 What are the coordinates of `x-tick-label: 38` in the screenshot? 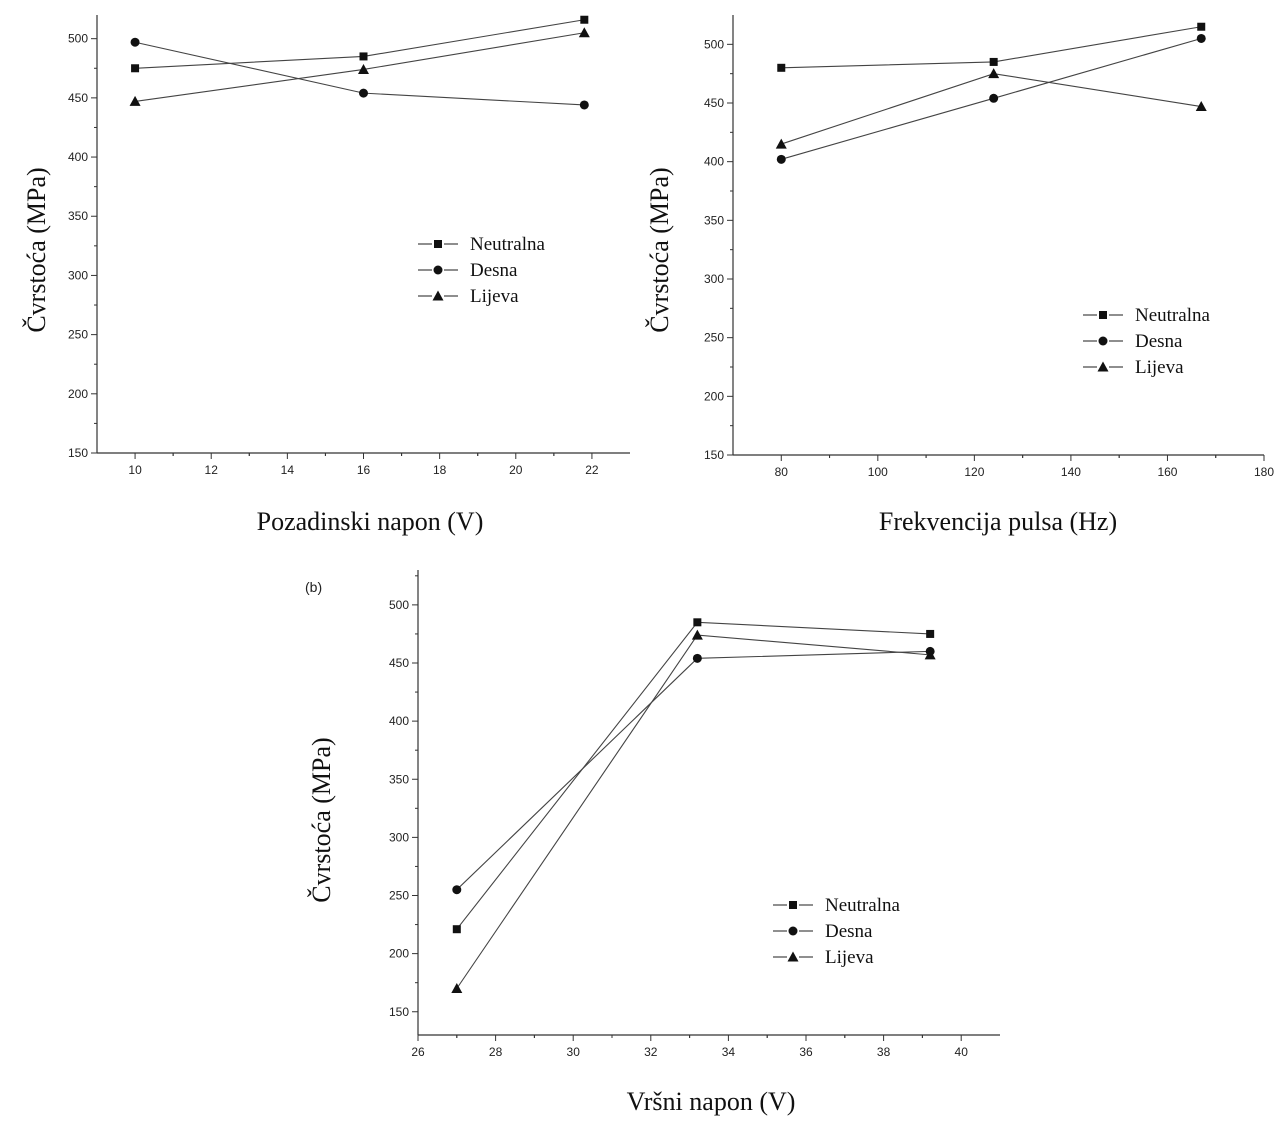 It's located at (884, 1052).